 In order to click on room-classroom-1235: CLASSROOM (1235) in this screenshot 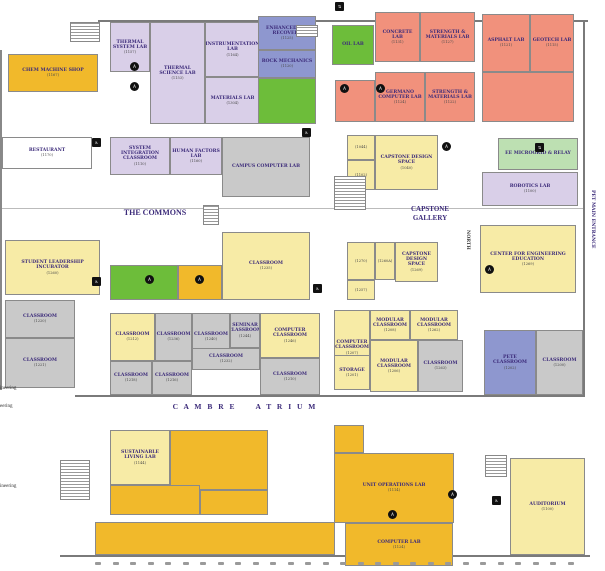, I will do `click(266, 266)`.